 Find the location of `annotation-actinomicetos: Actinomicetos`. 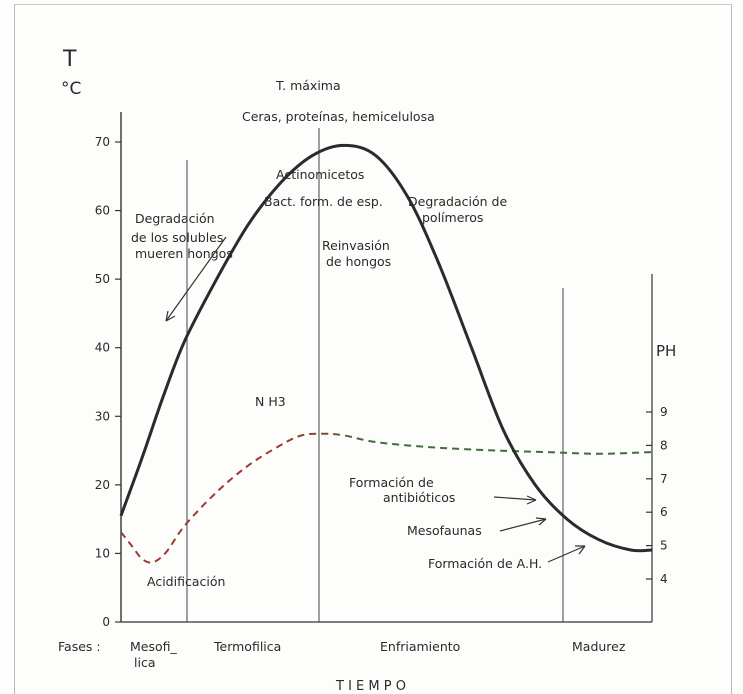

annotation-actinomicetos: Actinomicetos is located at coordinates (320, 174).